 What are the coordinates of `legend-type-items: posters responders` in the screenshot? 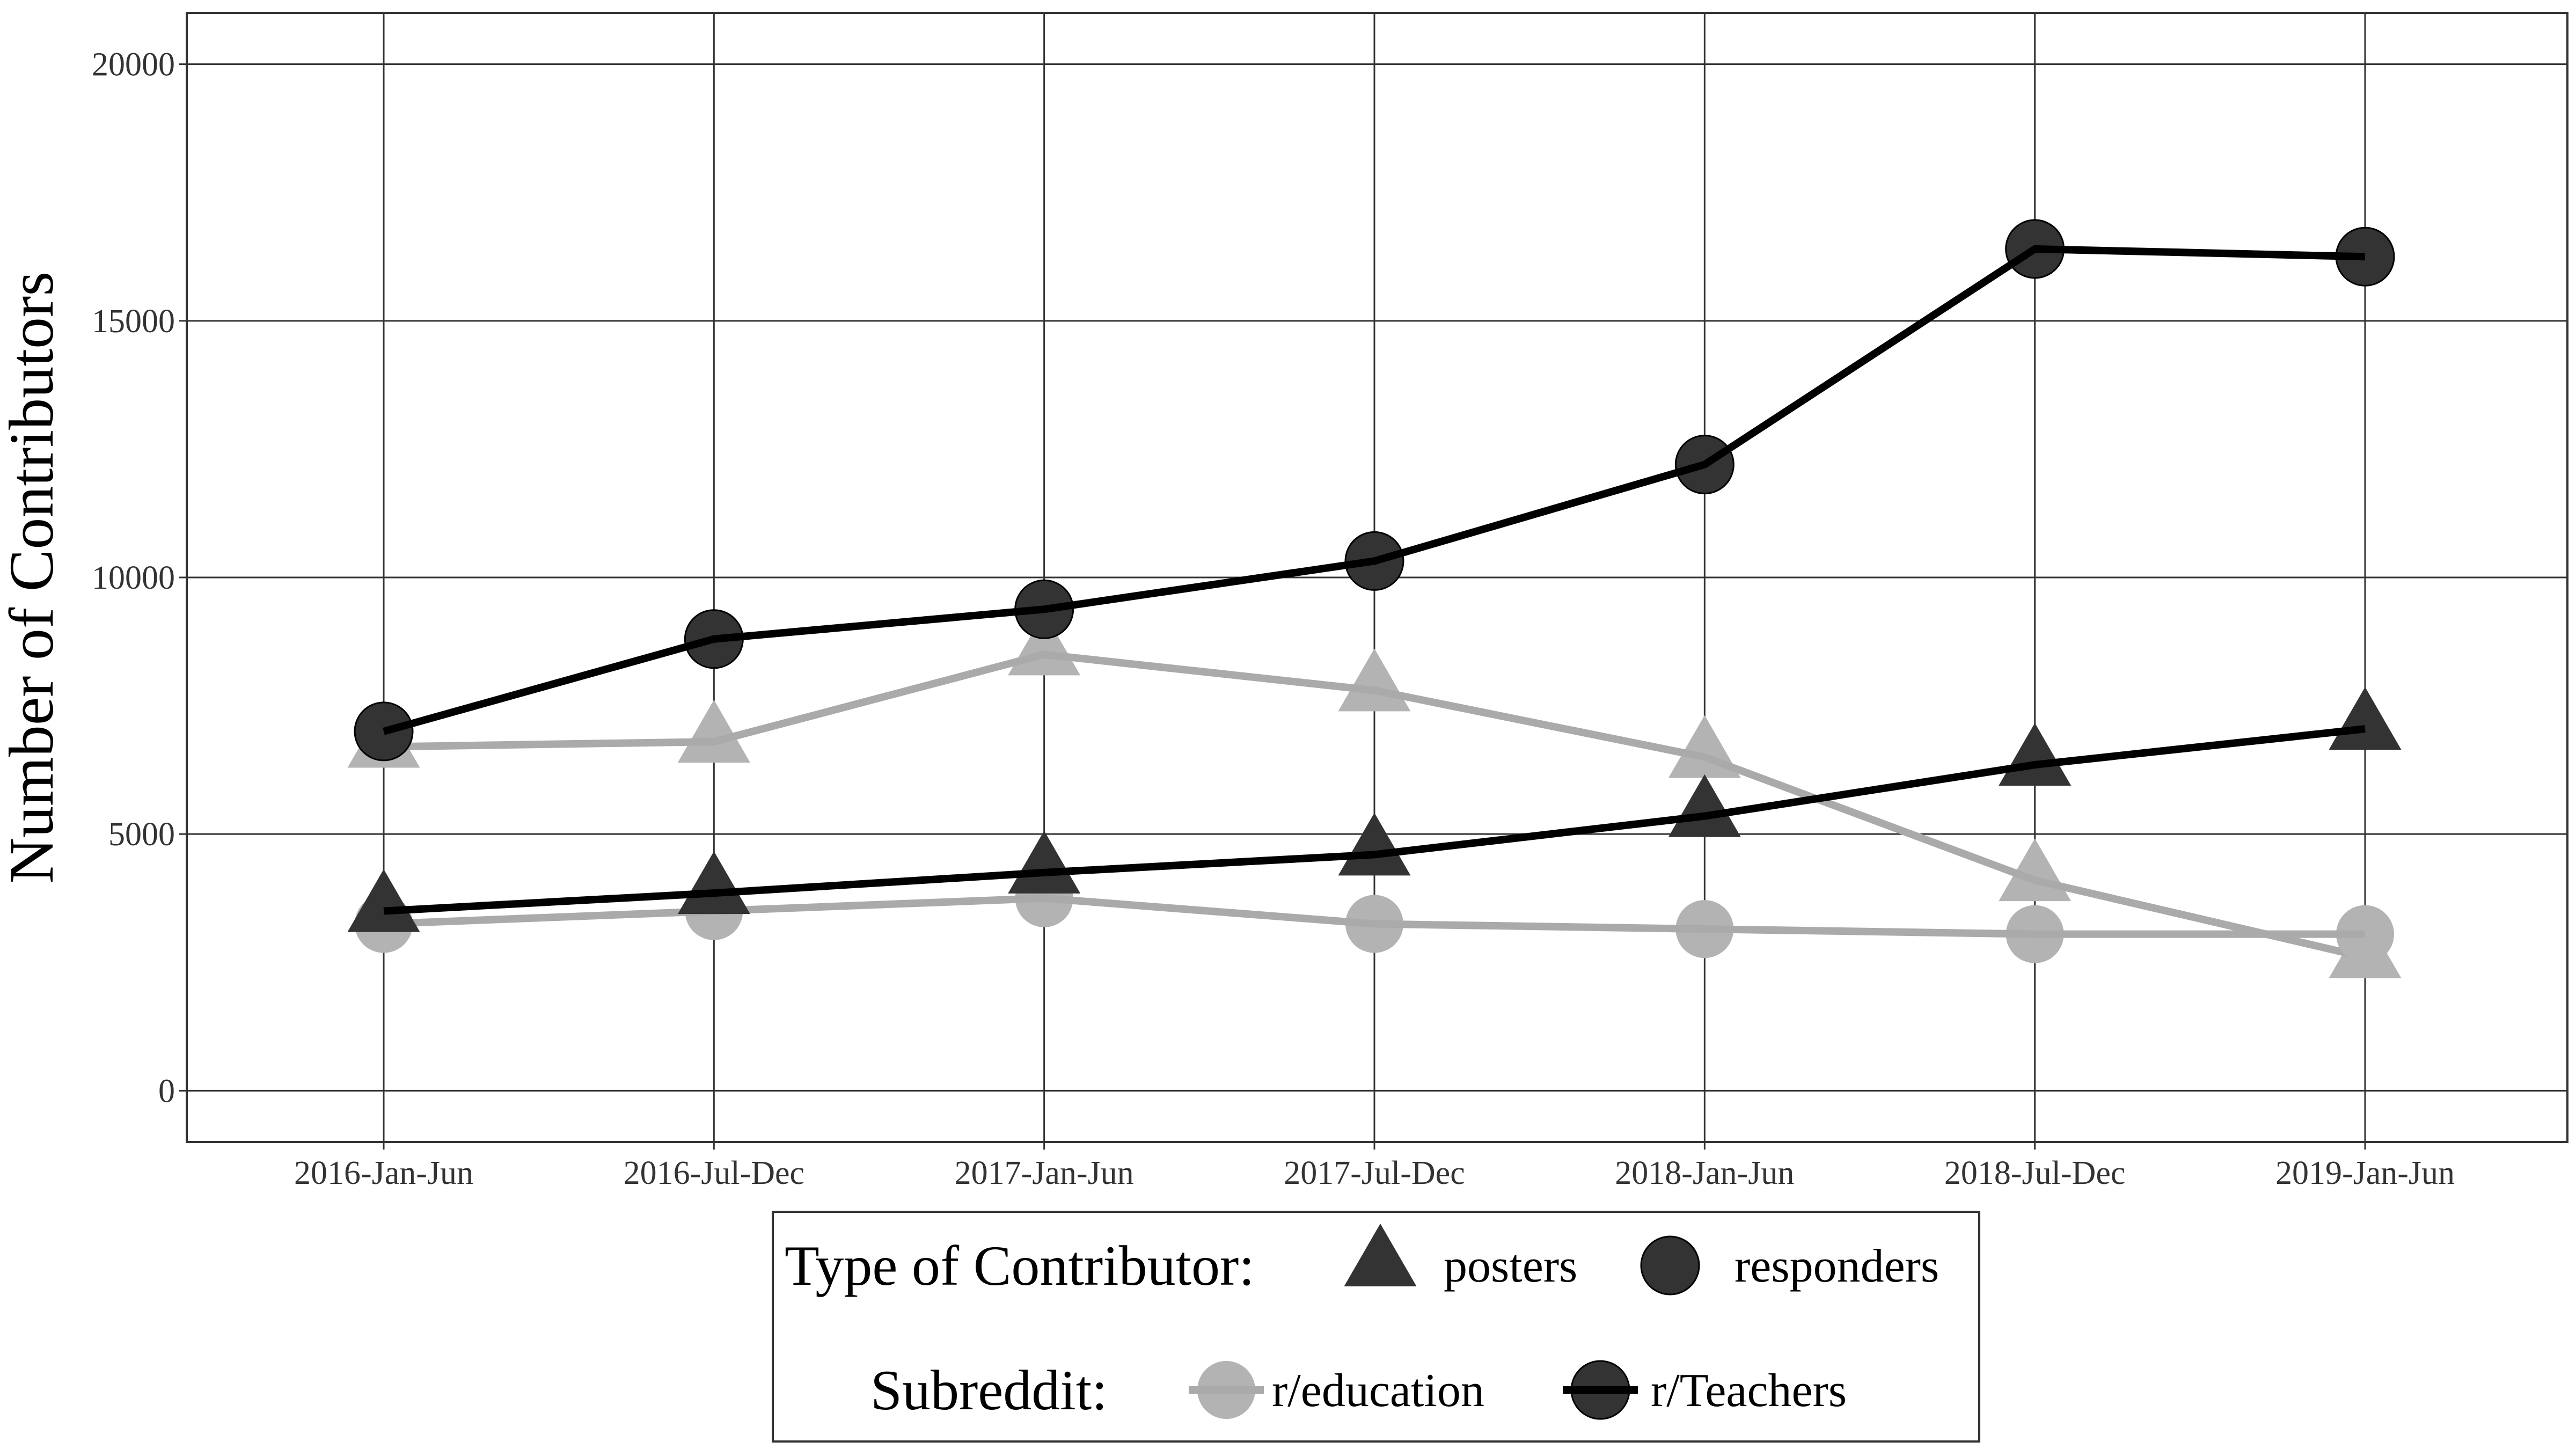 It's located at (1641, 1260).